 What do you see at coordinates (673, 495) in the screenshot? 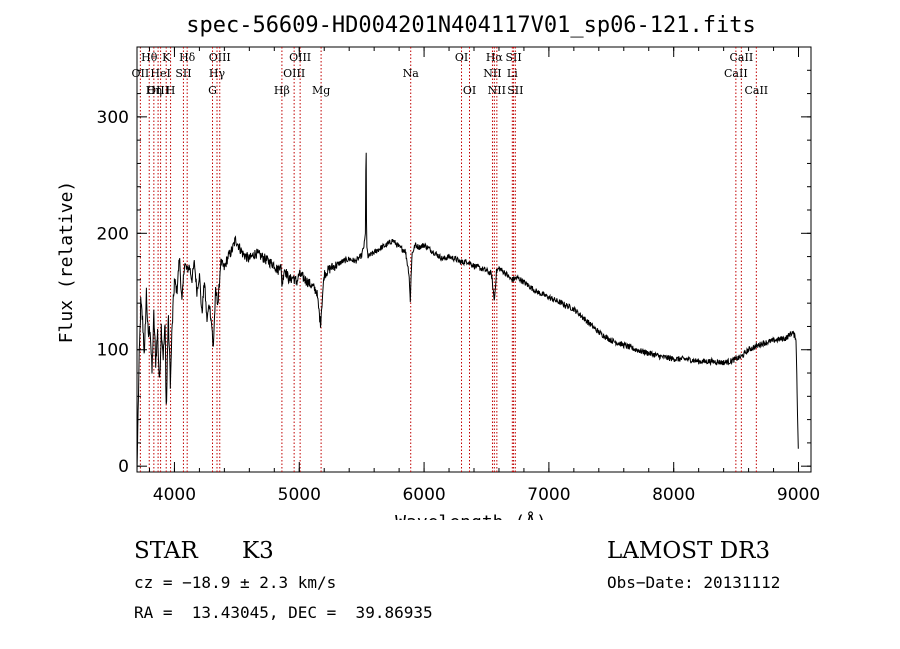
I see `x-tick-label: 8000` at bounding box center [673, 495].